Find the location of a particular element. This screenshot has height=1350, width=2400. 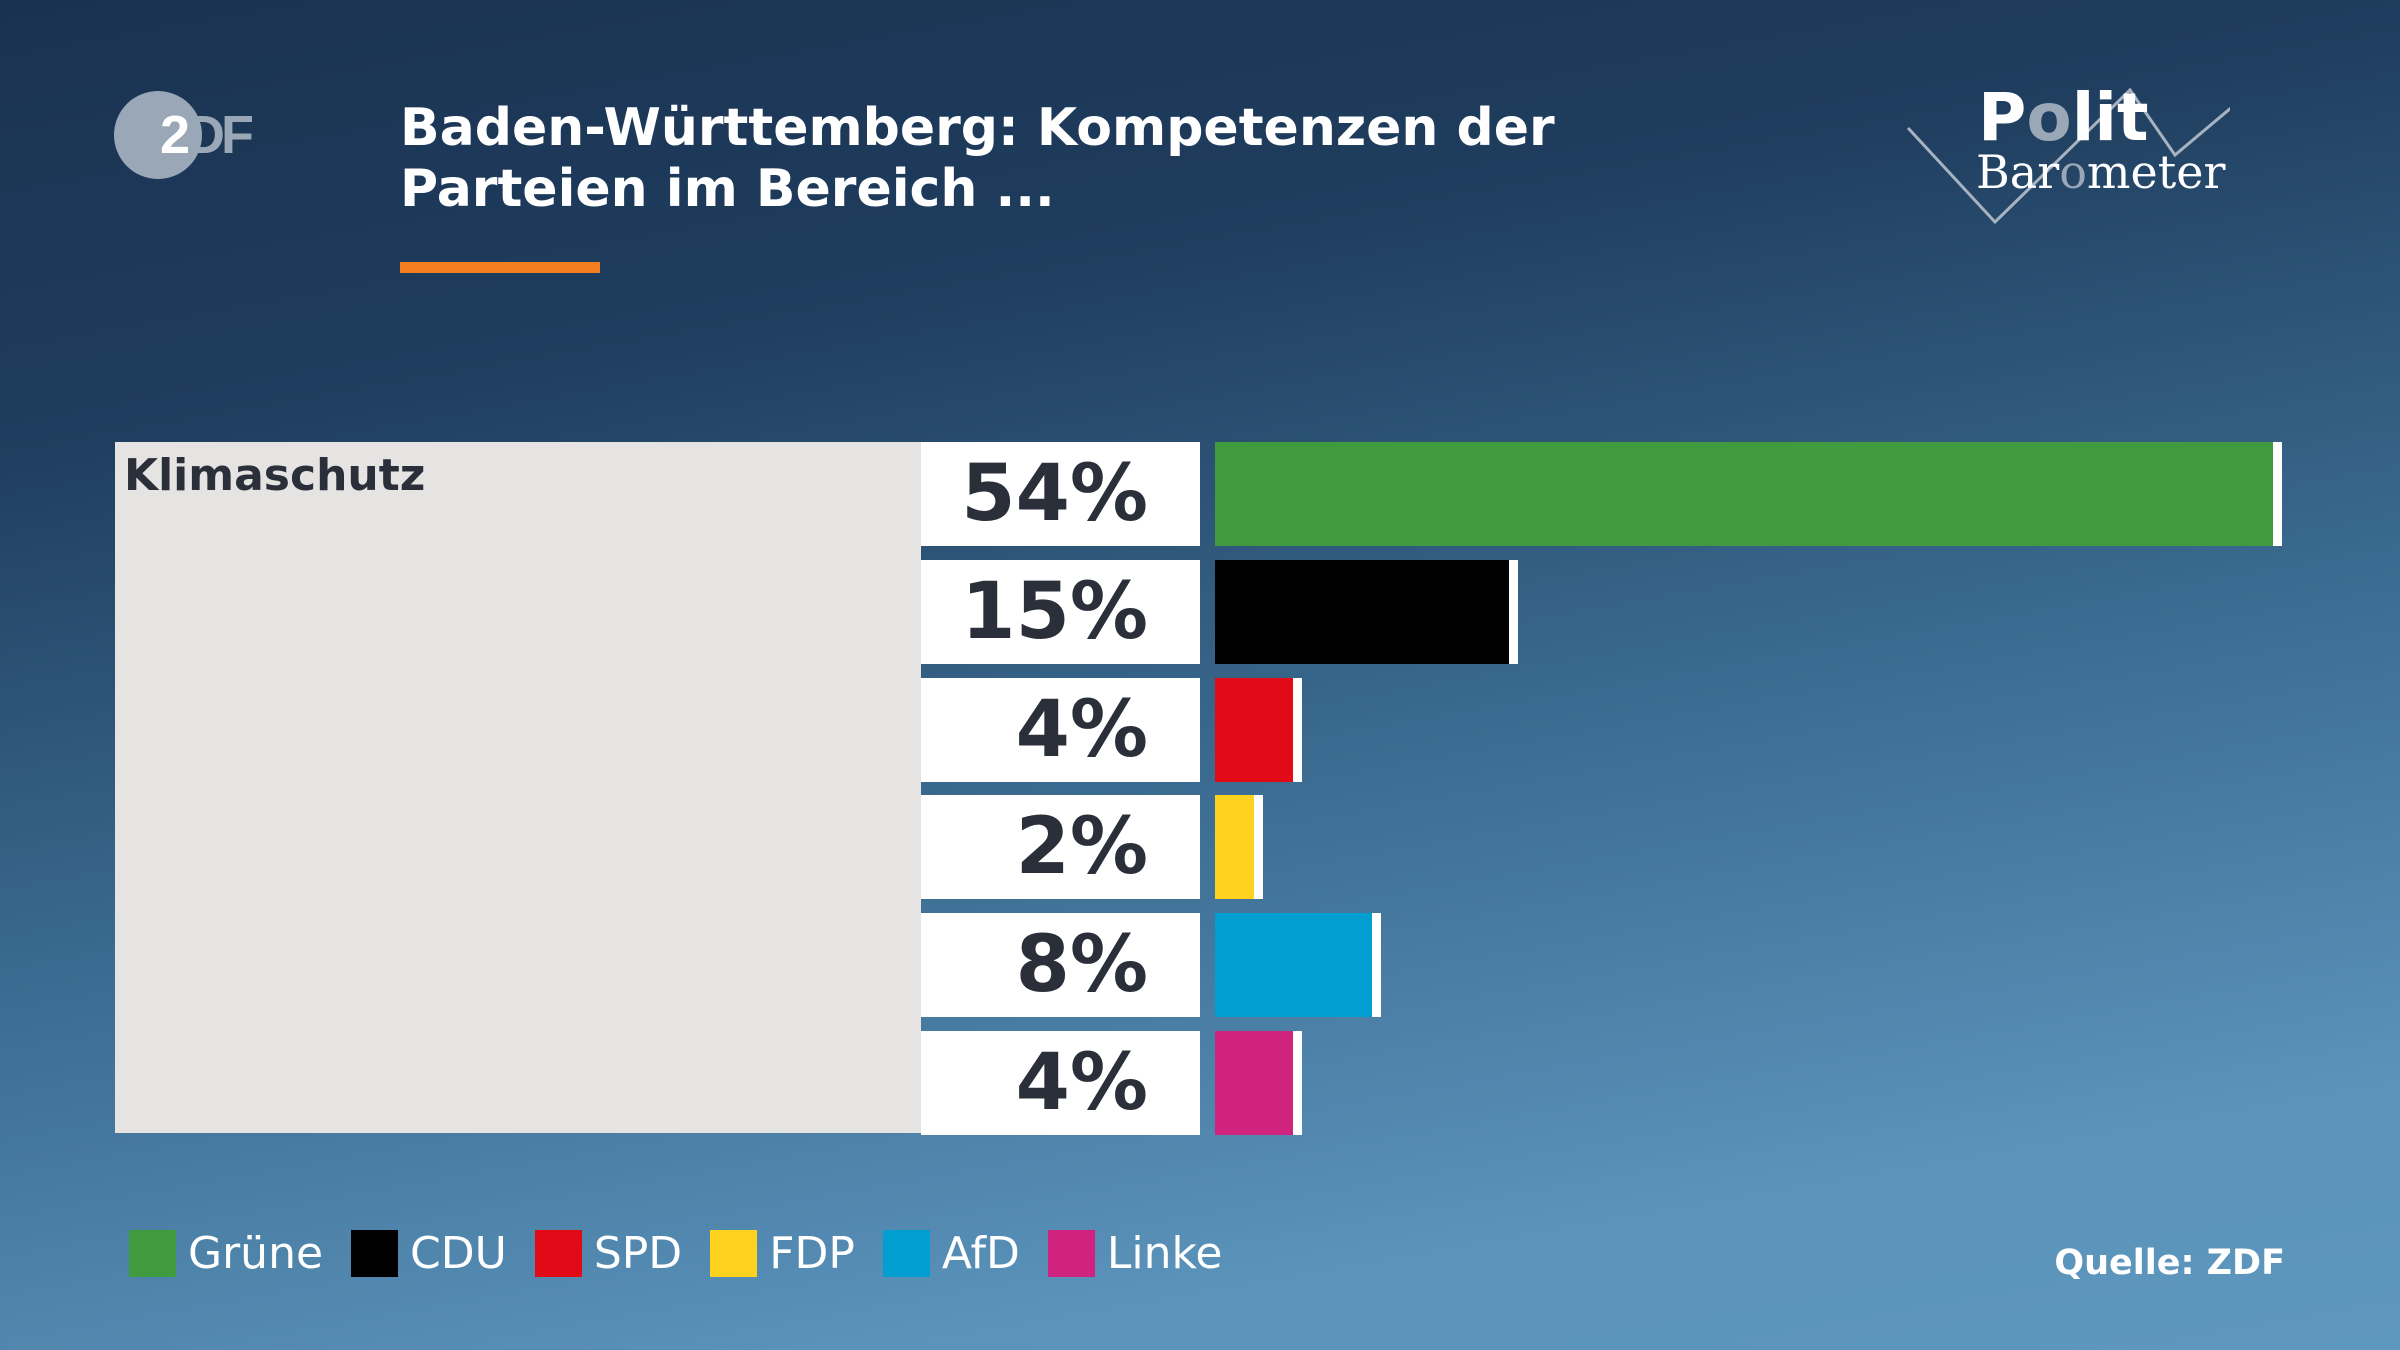

data-label-linke: 4% is located at coordinates (1060, 1083).